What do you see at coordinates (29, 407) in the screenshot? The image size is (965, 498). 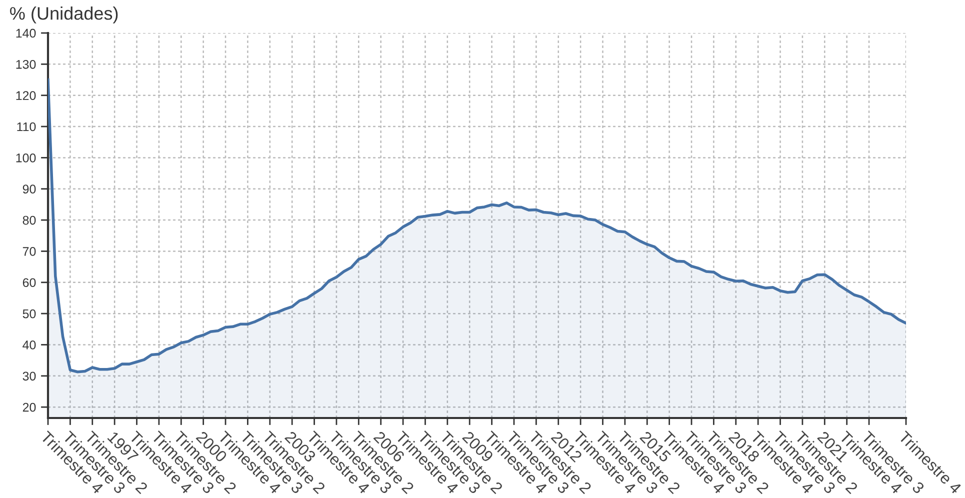 I see `y-tick-label: 20` at bounding box center [29, 407].